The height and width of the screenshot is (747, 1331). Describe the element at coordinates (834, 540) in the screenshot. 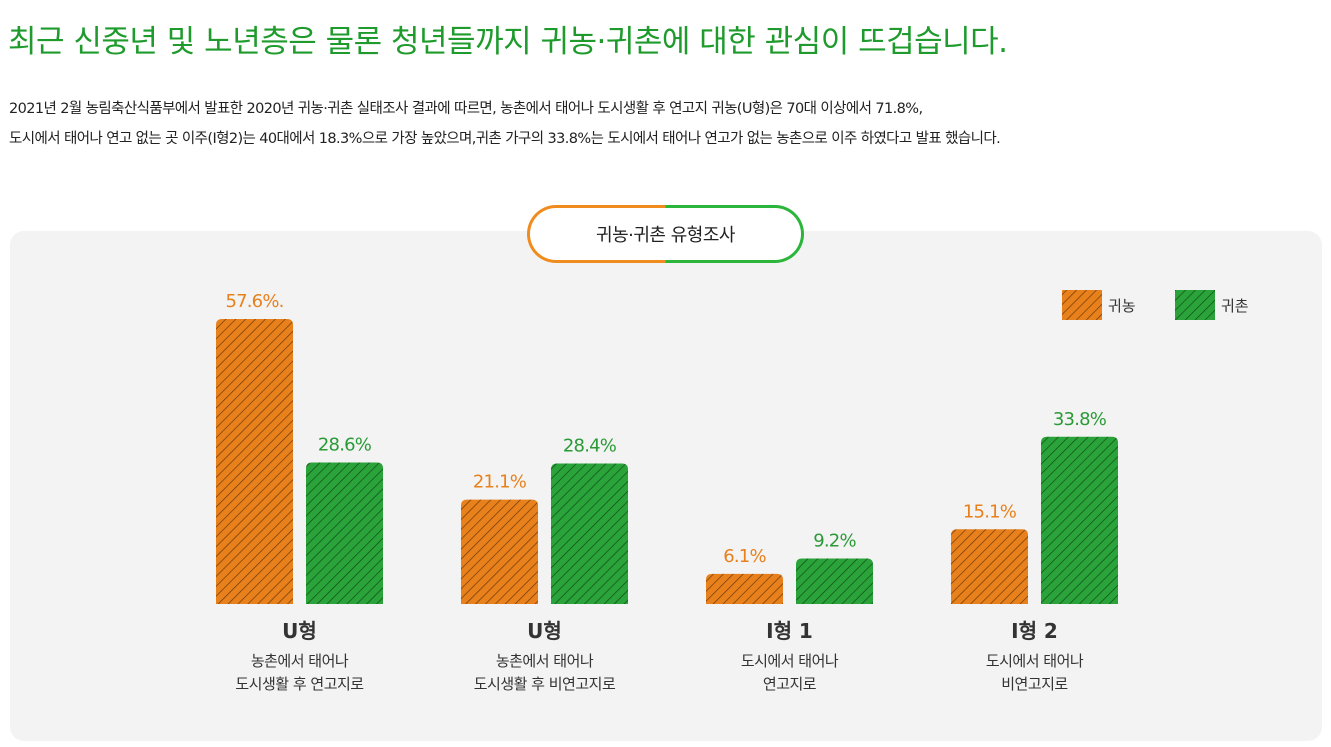

I see `data-label-귀촌-3: 9.2%` at that location.